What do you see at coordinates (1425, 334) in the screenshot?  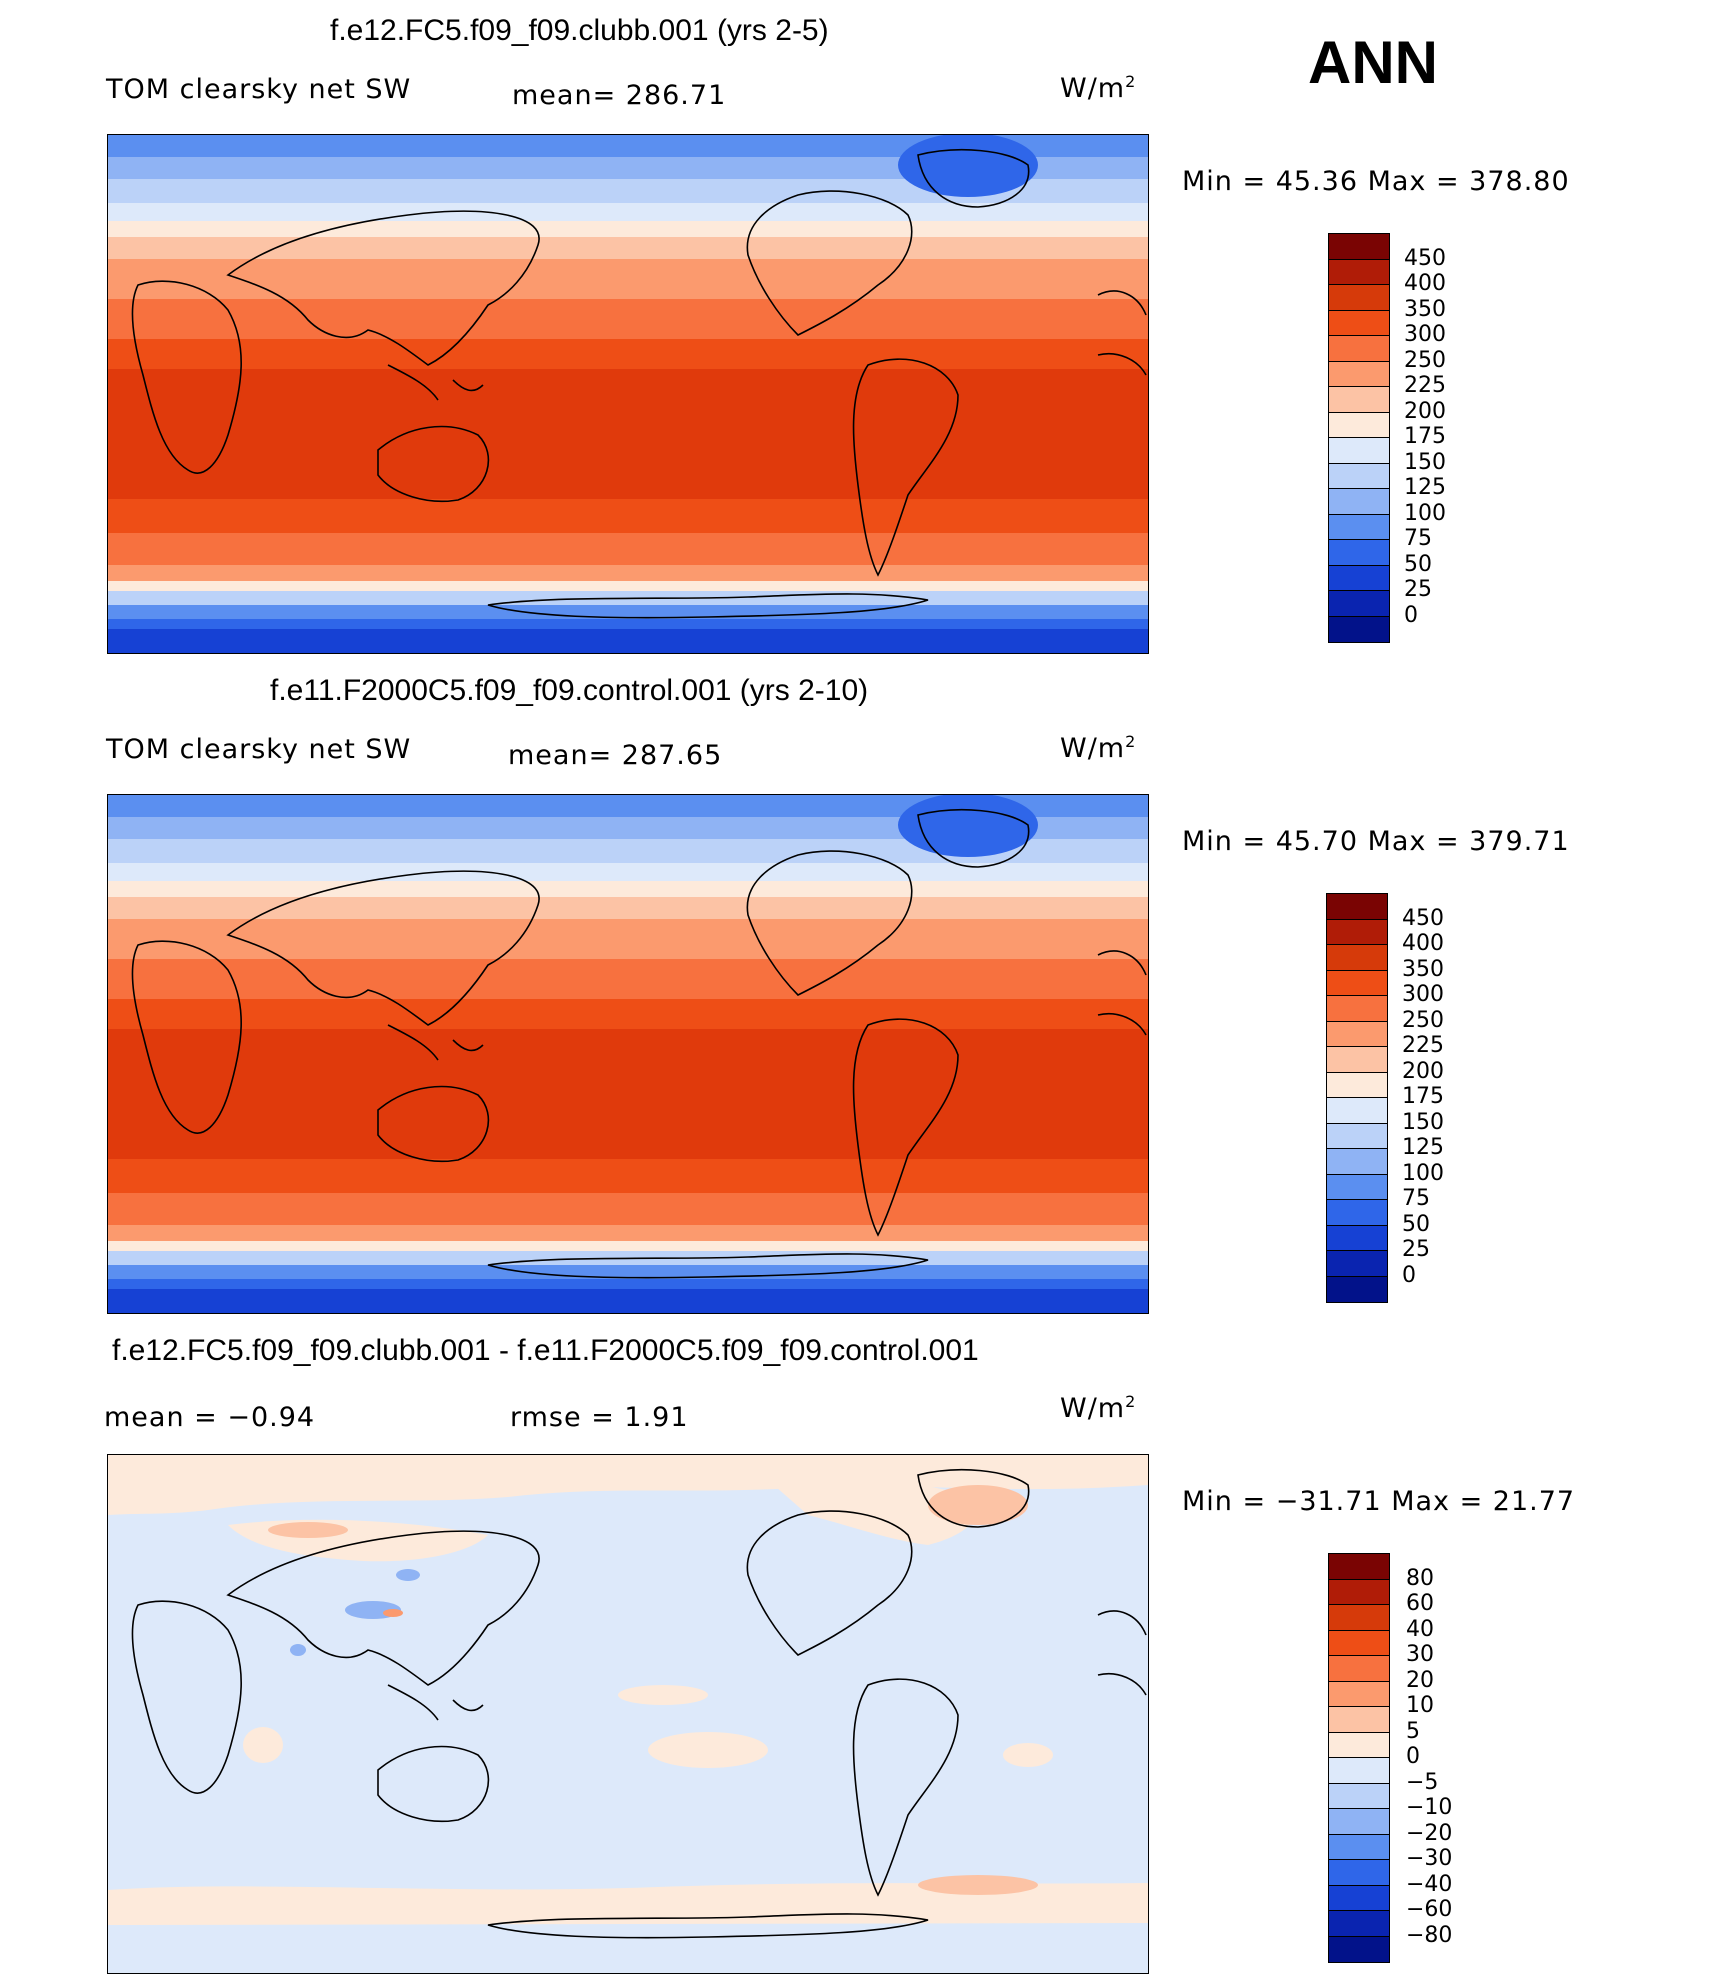 I see `panel-1-colorbar-tick-label: 300` at bounding box center [1425, 334].